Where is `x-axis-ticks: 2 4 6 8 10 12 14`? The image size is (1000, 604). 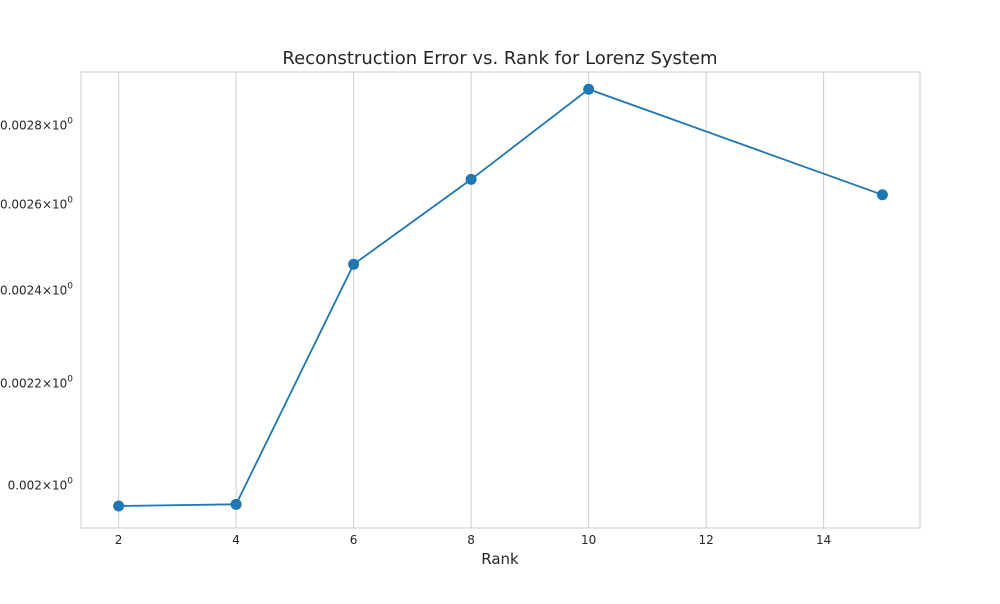 x-axis-ticks: 2 4 6 8 10 12 14 is located at coordinates (473, 540).